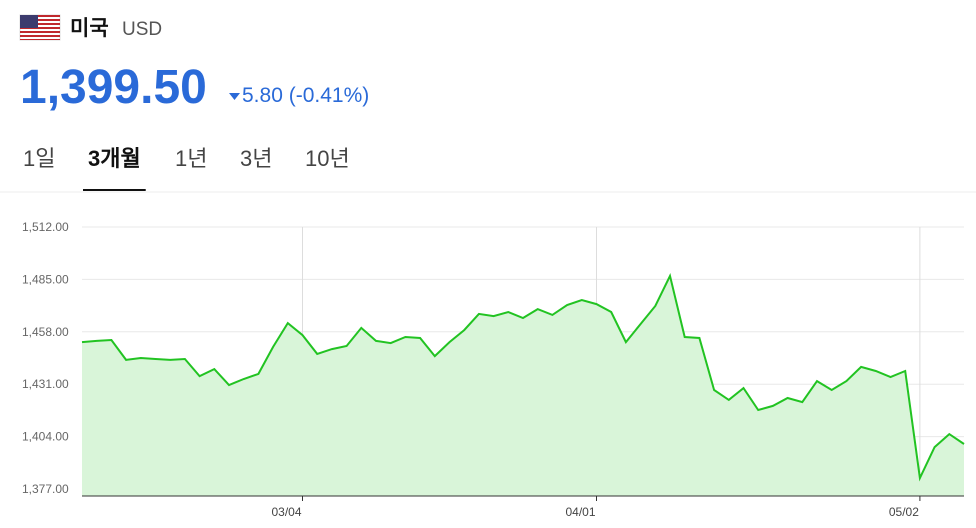 The image size is (976, 528). Describe the element at coordinates (191, 158) in the screenshot. I see `tab: 1년` at that location.